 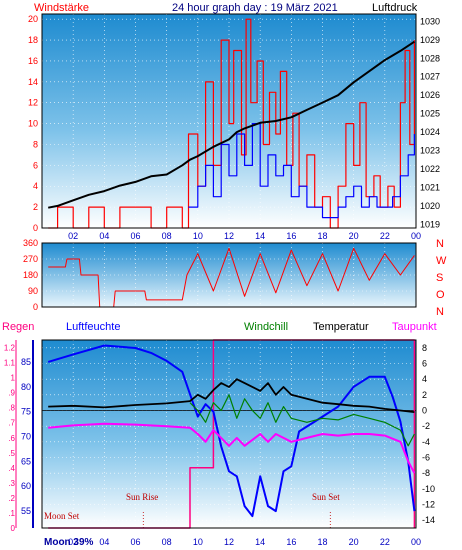 I want to click on temperature-tick-label: 0, so click(x=424, y=411).